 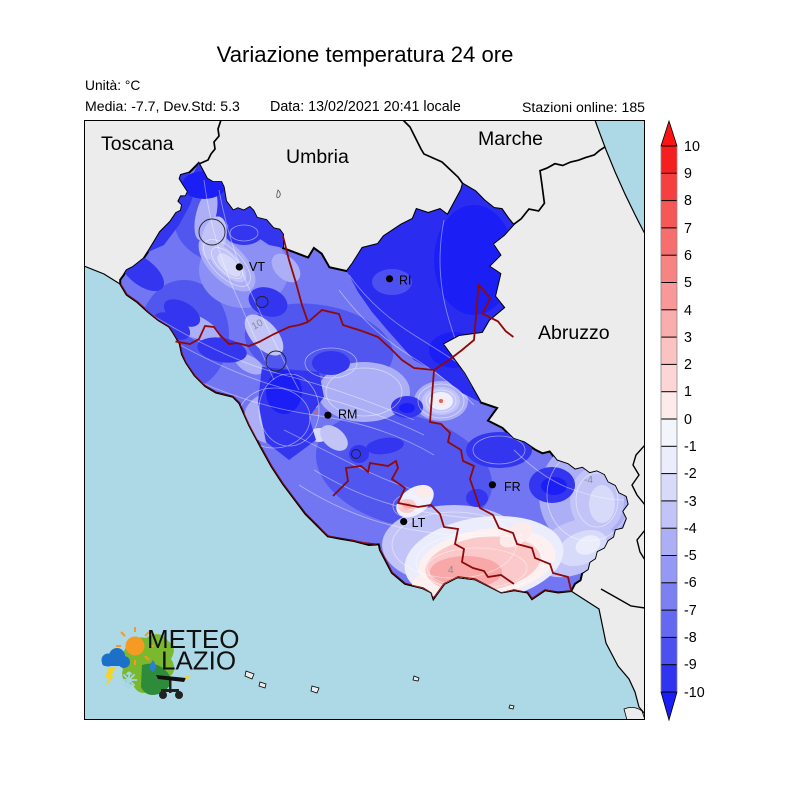 What do you see at coordinates (690, 583) in the screenshot?
I see `svg-text: -6` at bounding box center [690, 583].